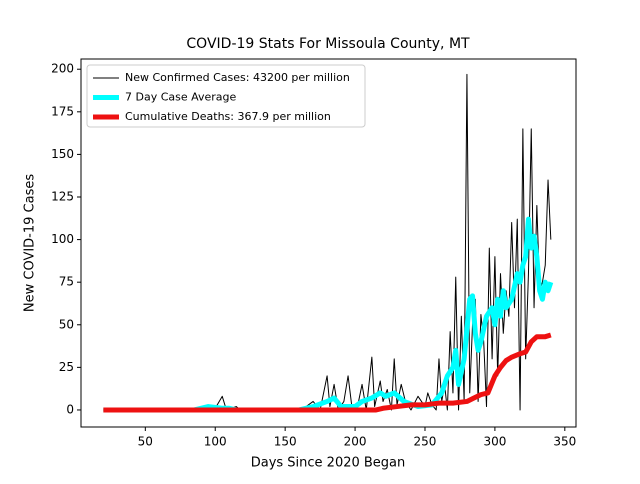  I want to click on y-axis-label: New COVID-19 Cases, so click(30, 243).